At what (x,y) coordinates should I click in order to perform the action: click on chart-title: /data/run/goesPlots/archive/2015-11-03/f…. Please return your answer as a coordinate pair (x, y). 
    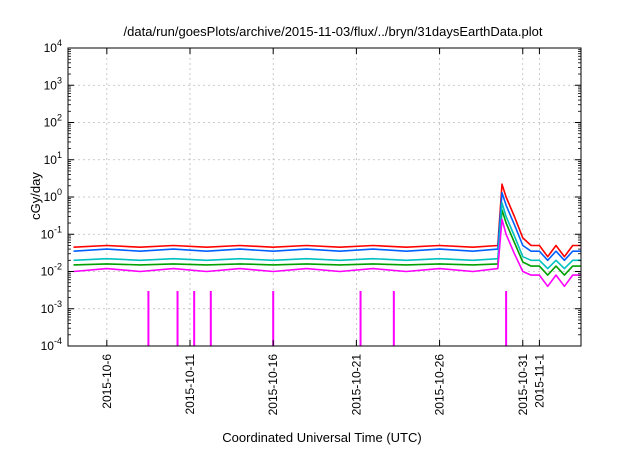
    Looking at the image, I should click on (333, 31).